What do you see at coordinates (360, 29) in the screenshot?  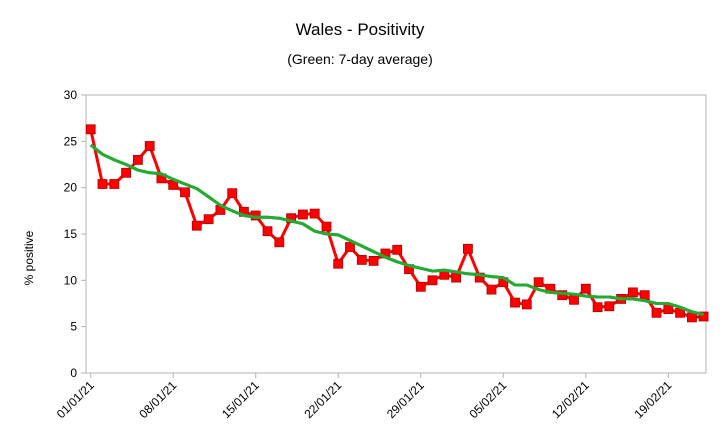 I see `chart-title: Wales - Positivity` at bounding box center [360, 29].